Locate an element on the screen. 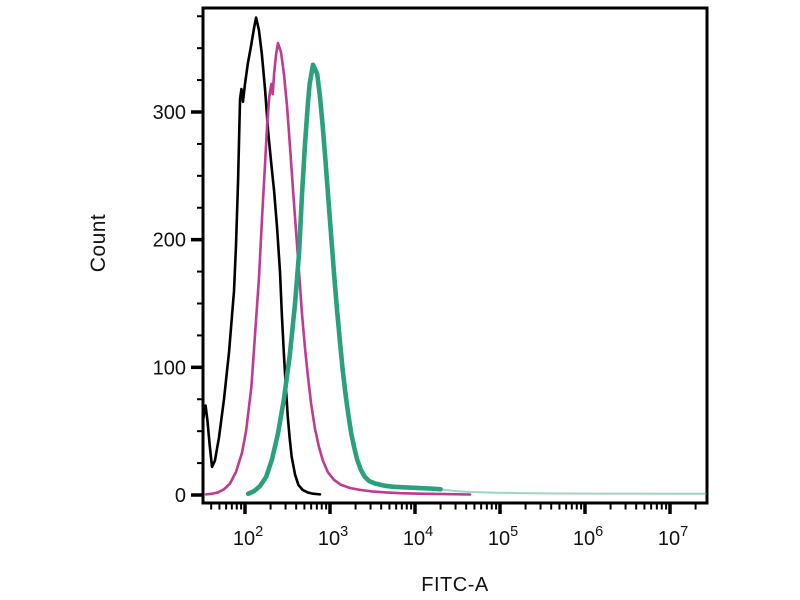 This screenshot has width=800, height=600. x-tick-label: 10³ is located at coordinates (333, 537).